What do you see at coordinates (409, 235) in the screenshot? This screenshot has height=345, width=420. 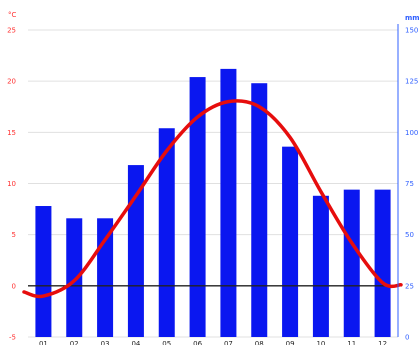 I see `right-tick-label: 50` at bounding box center [409, 235].